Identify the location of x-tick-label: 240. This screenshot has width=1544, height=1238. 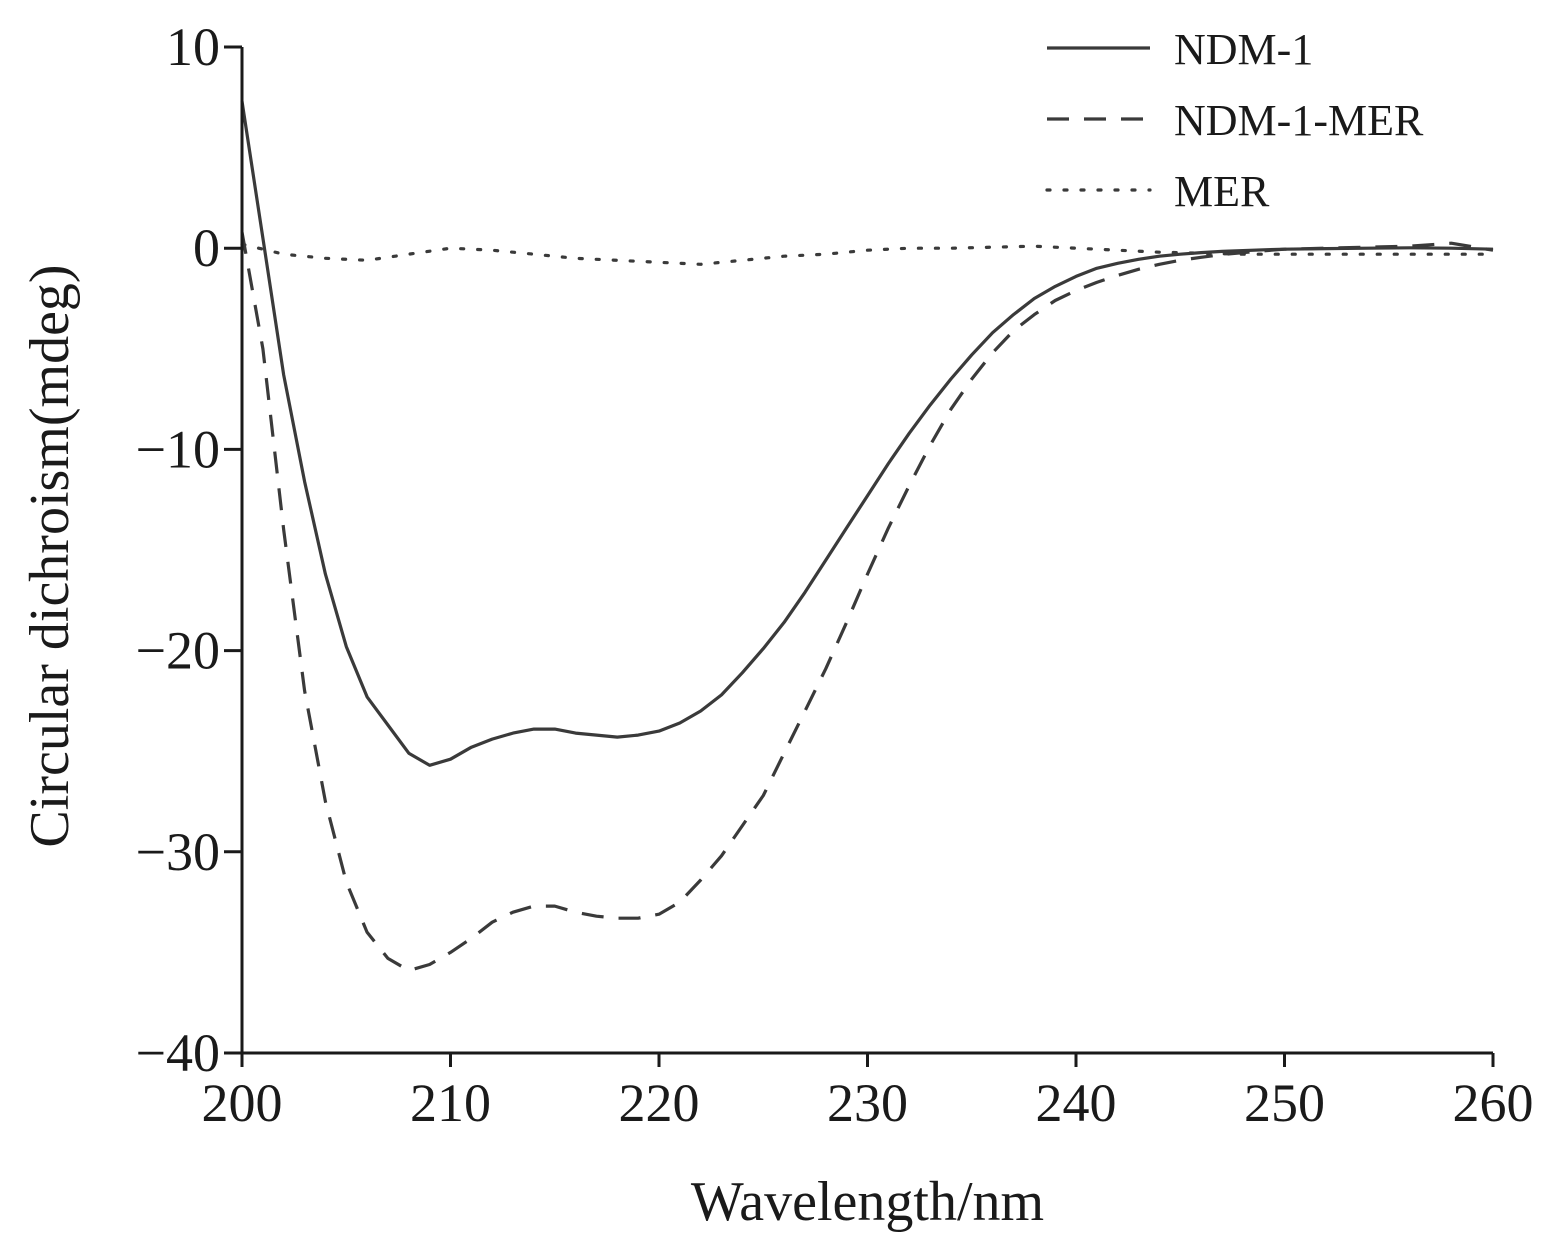
(1076, 1103).